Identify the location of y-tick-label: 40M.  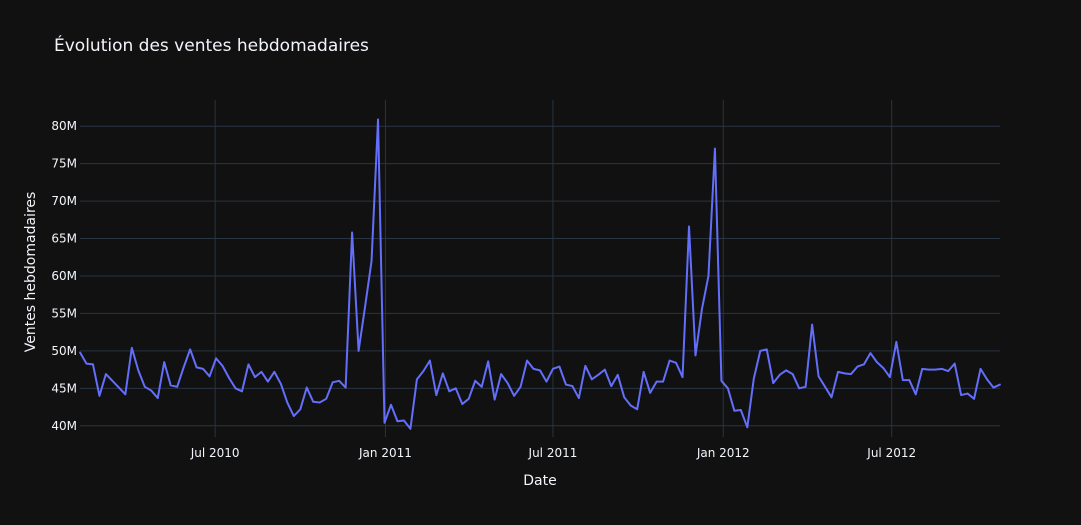
(64, 426).